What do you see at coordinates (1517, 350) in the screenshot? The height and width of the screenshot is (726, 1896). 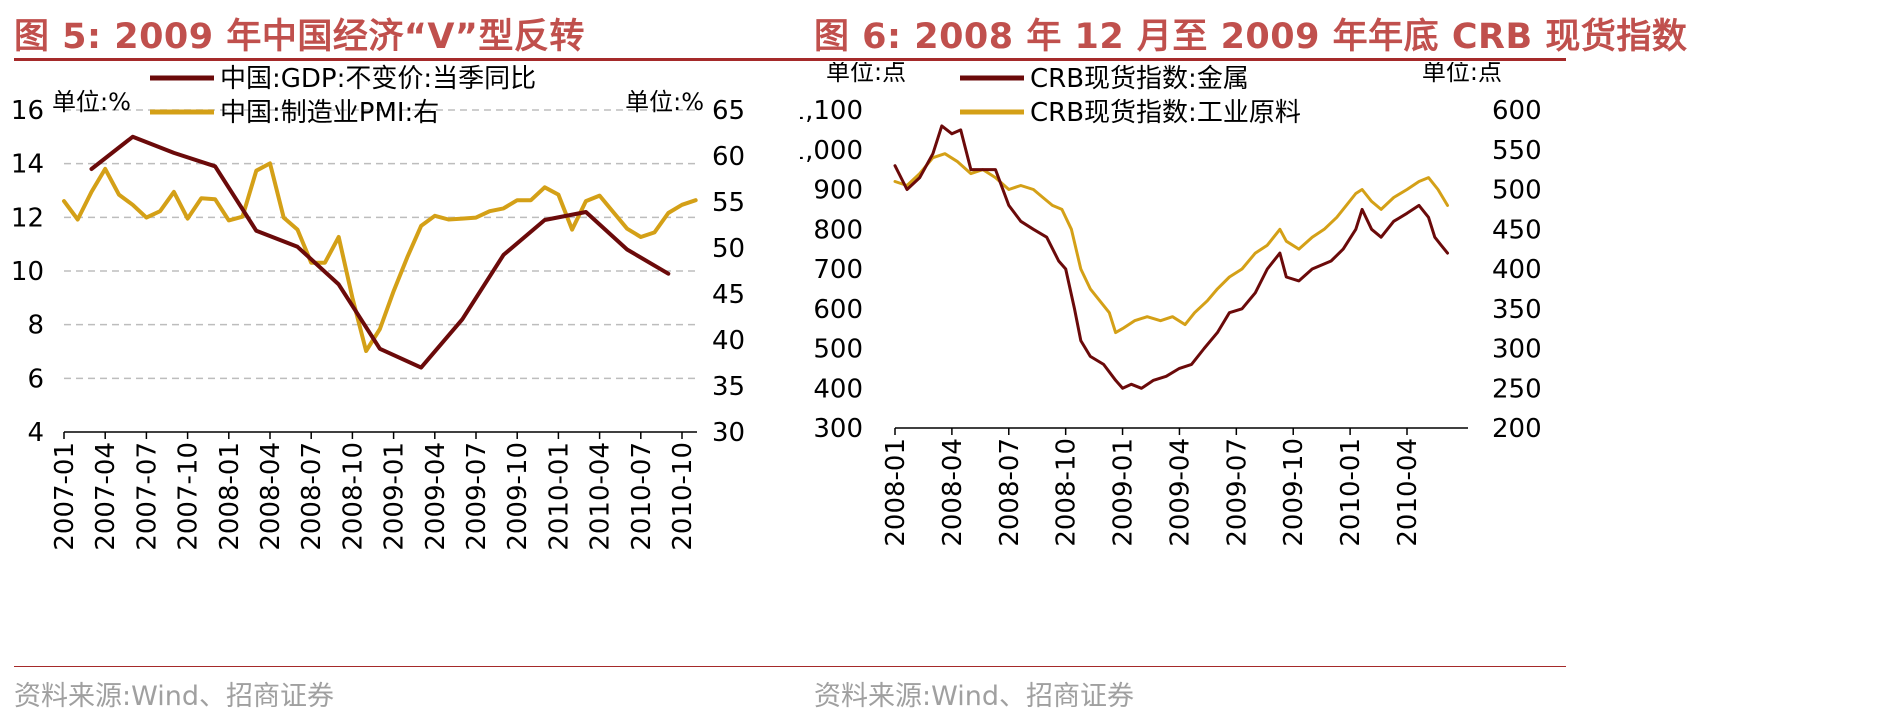 I see `y-right-tick-label: 300` at bounding box center [1517, 350].